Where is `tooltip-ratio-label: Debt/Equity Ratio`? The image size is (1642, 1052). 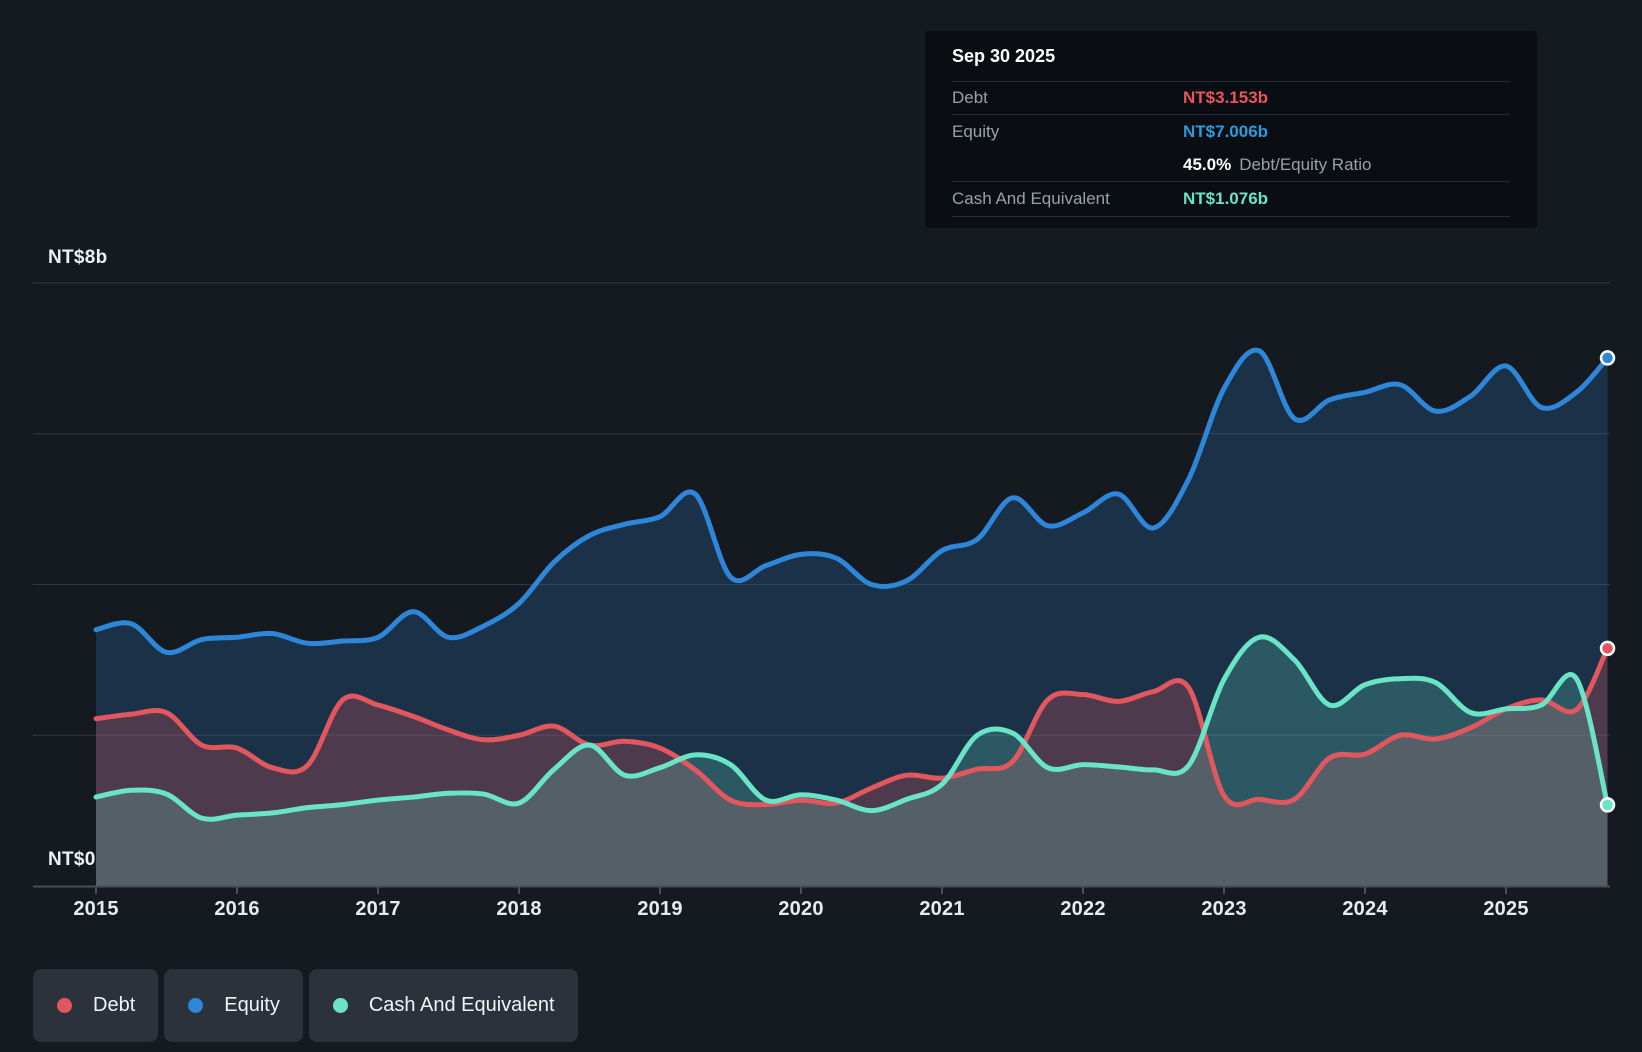 tooltip-ratio-label: Debt/Equity Ratio is located at coordinates (1305, 164).